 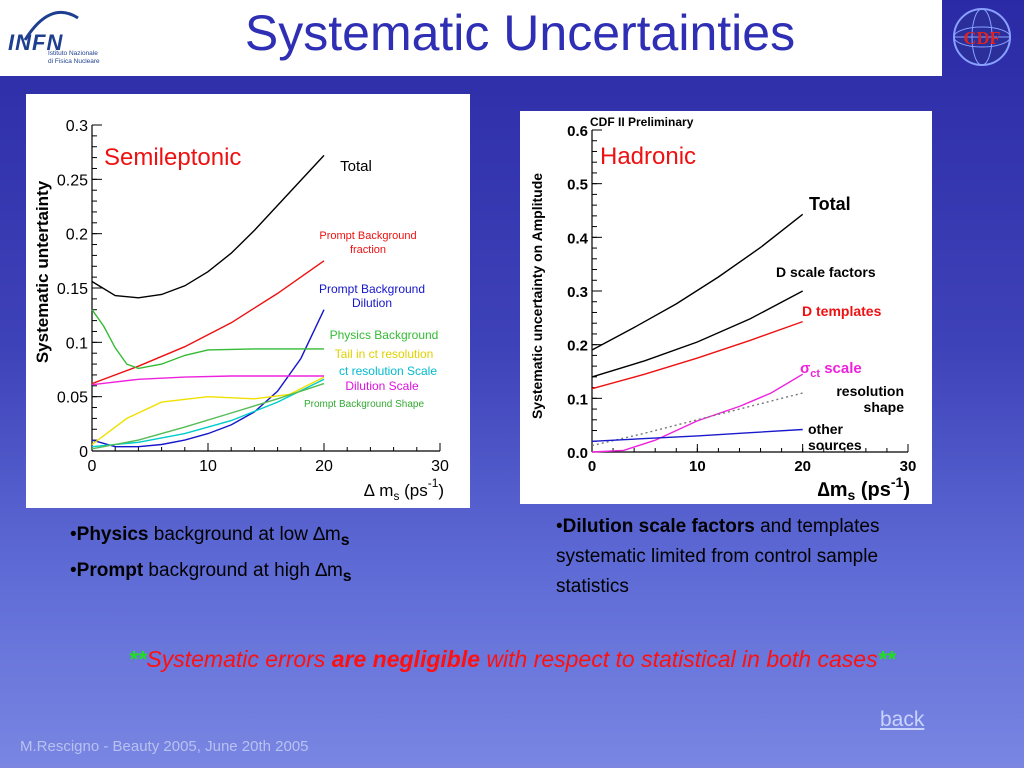 I want to click on bullet-text-dilution: and templates, so click(x=817, y=526).